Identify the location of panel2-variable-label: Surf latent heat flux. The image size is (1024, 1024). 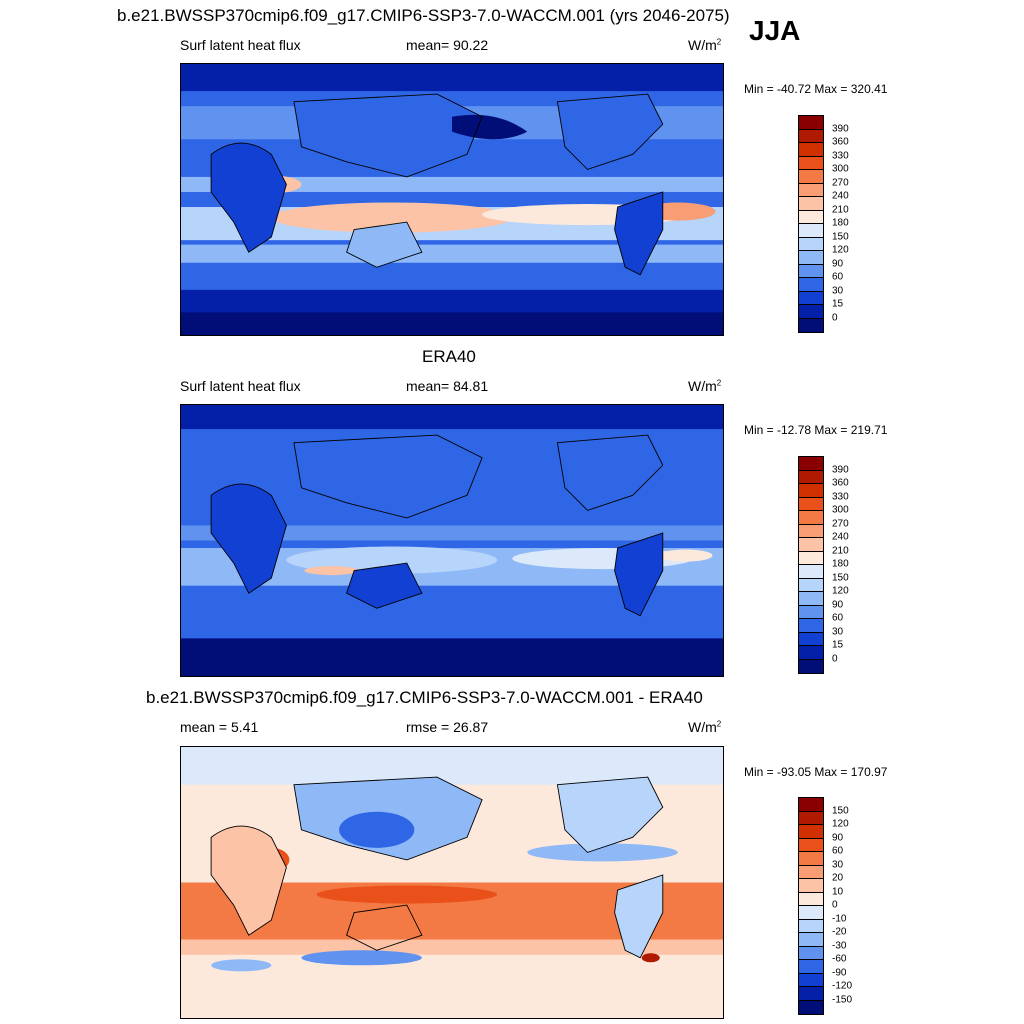
(240, 386).